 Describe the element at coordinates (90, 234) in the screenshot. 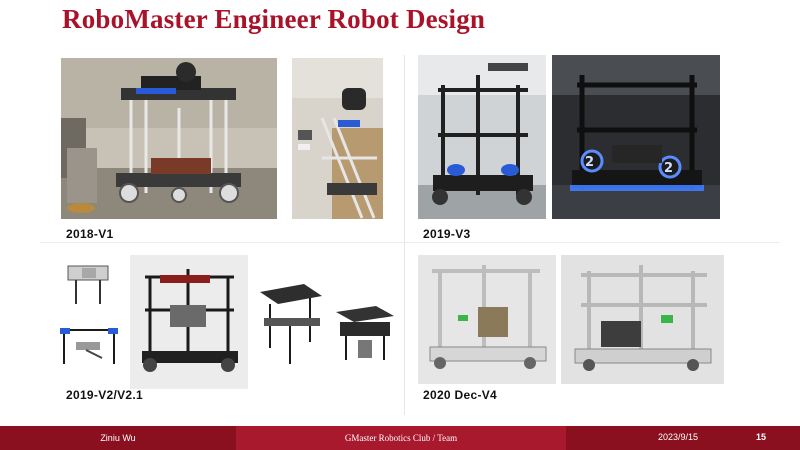

I see `caption-2018-v1: 2018-V1` at that location.